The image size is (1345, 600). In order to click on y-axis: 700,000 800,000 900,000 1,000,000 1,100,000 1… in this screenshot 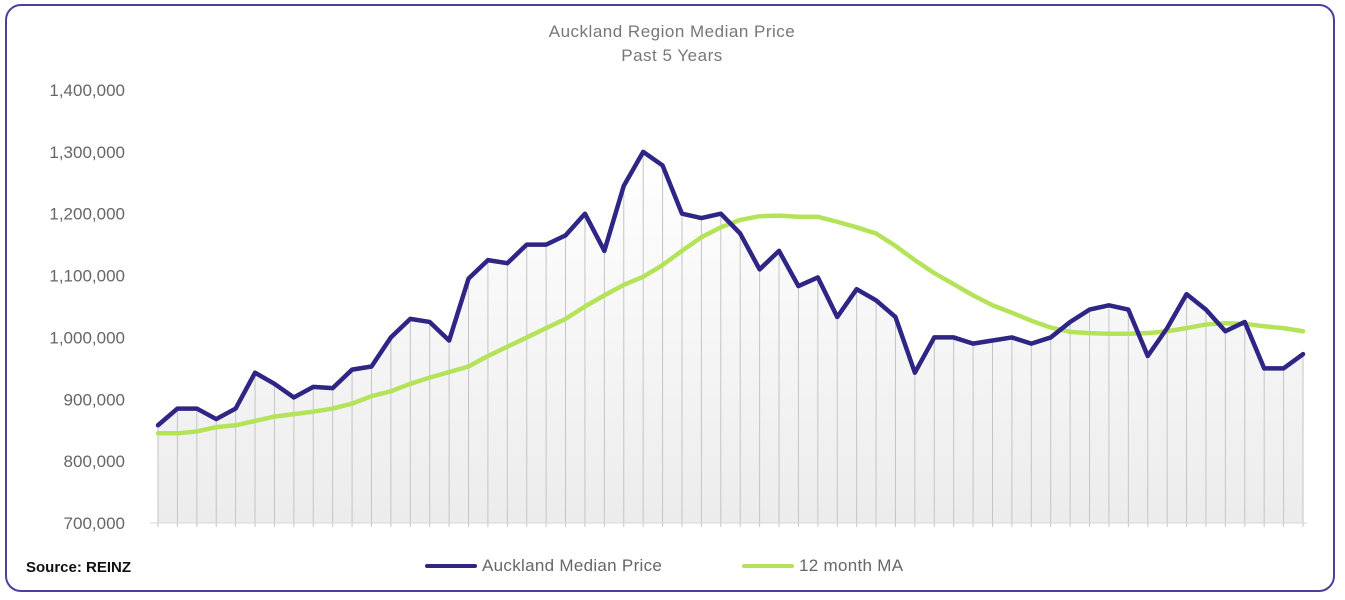, I will do `click(87, 307)`.